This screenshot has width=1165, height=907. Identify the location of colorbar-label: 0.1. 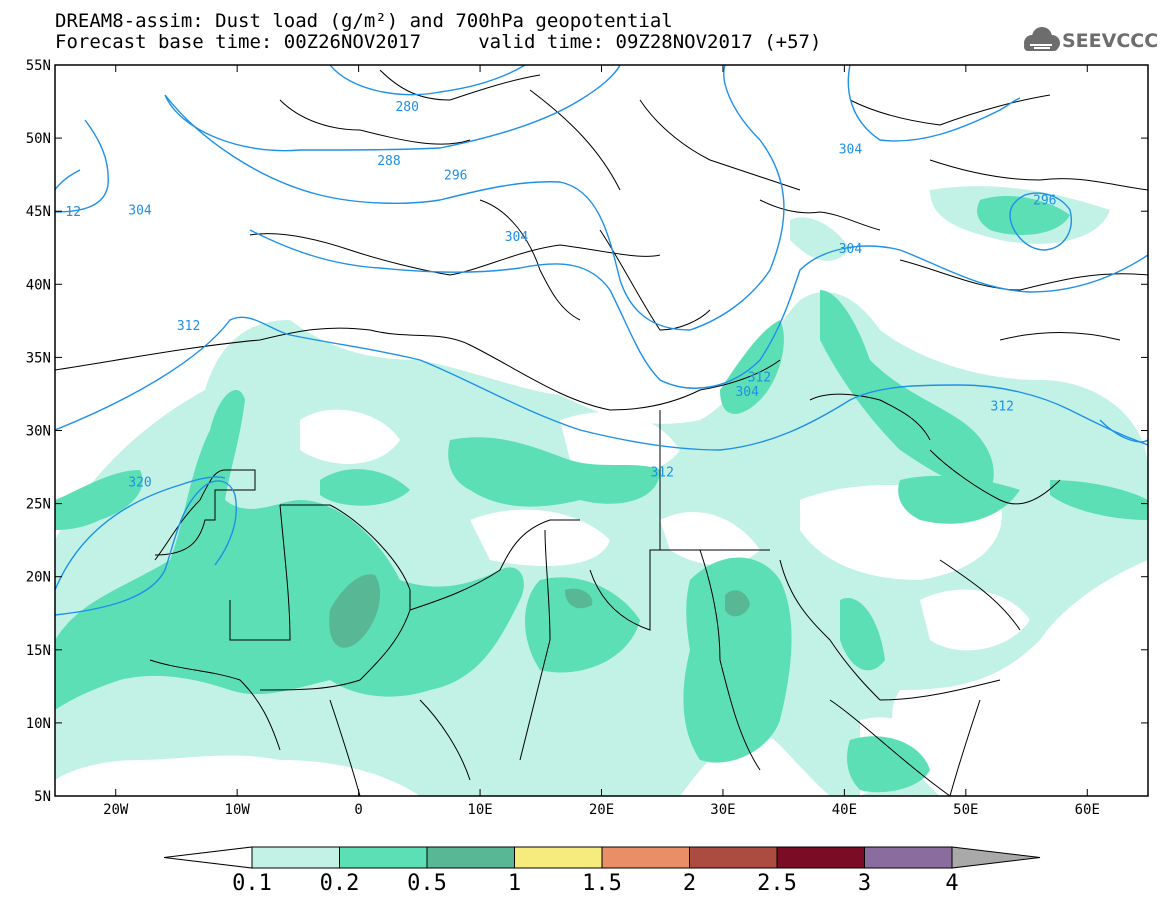
(252, 883).